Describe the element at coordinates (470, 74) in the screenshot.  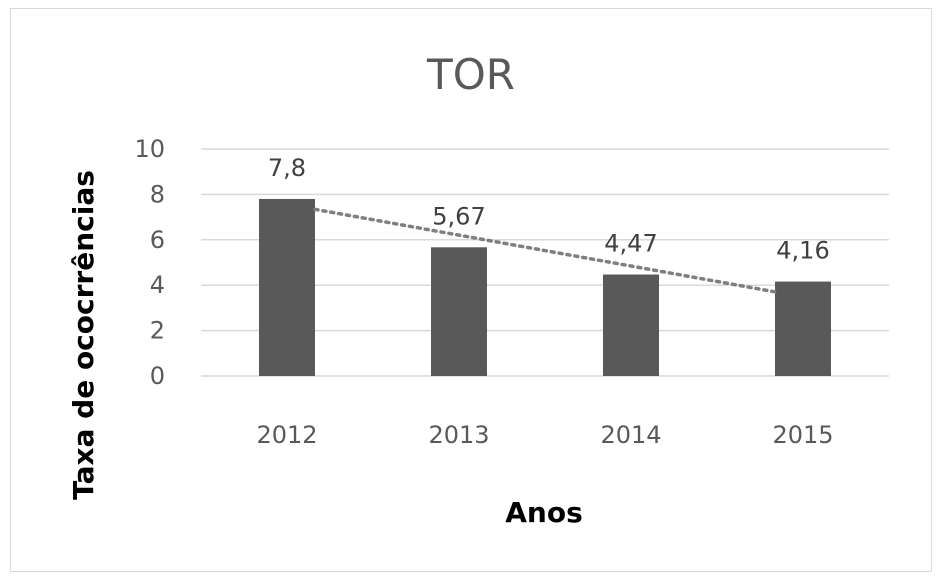
I see `chart-title: TOR` at that location.